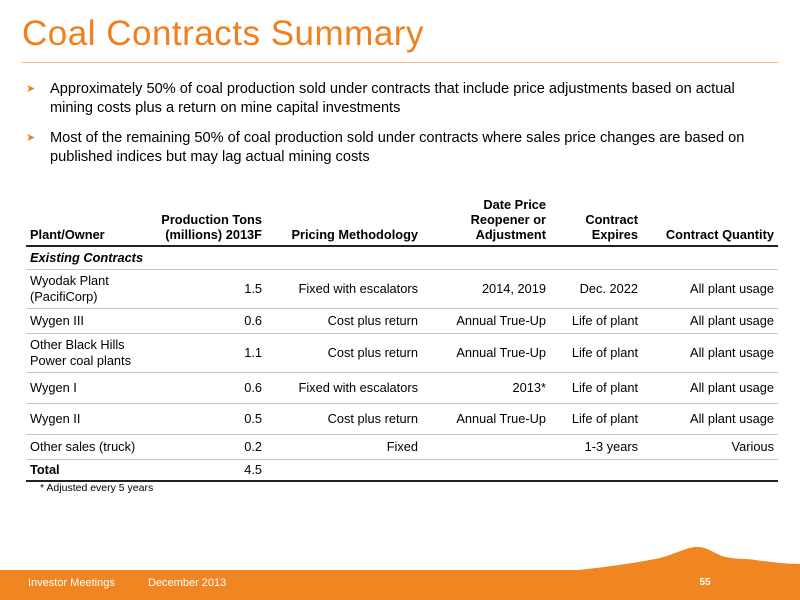 This screenshot has width=800, height=600. Describe the element at coordinates (85, 353) in the screenshot. I see `cell-plant: Other Black Hills Power coal plants` at that location.